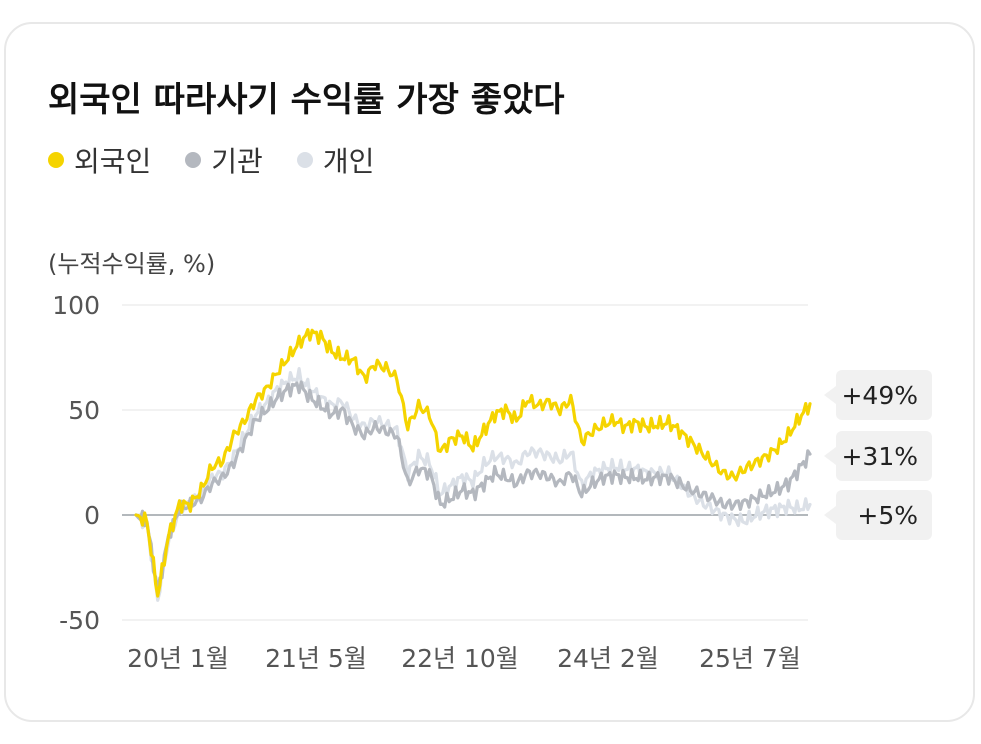  I want to click on legend-dot-foreign, so click(56, 160).